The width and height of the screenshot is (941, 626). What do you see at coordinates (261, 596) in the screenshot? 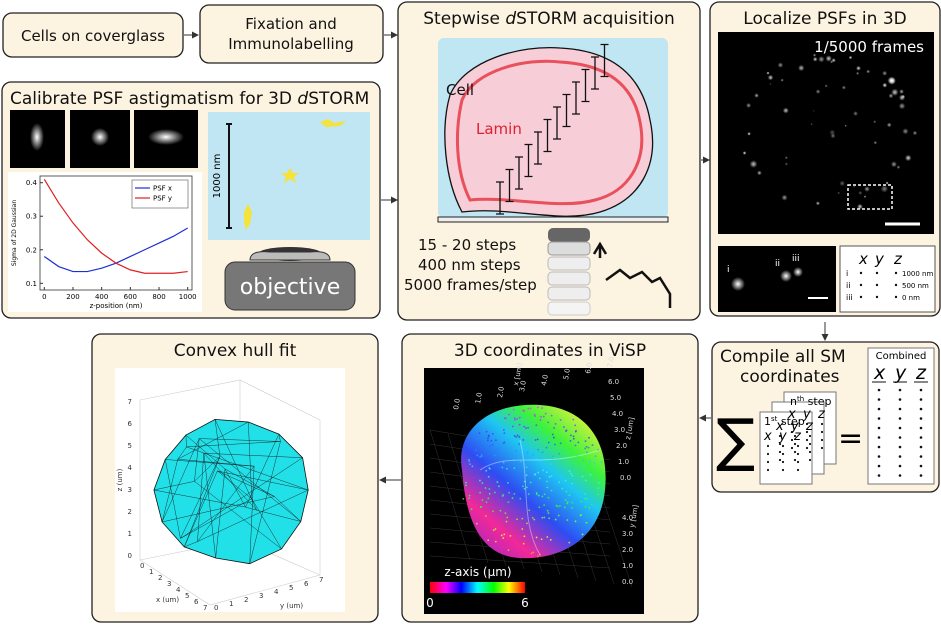
I see `tick-label: 3` at bounding box center [261, 596].